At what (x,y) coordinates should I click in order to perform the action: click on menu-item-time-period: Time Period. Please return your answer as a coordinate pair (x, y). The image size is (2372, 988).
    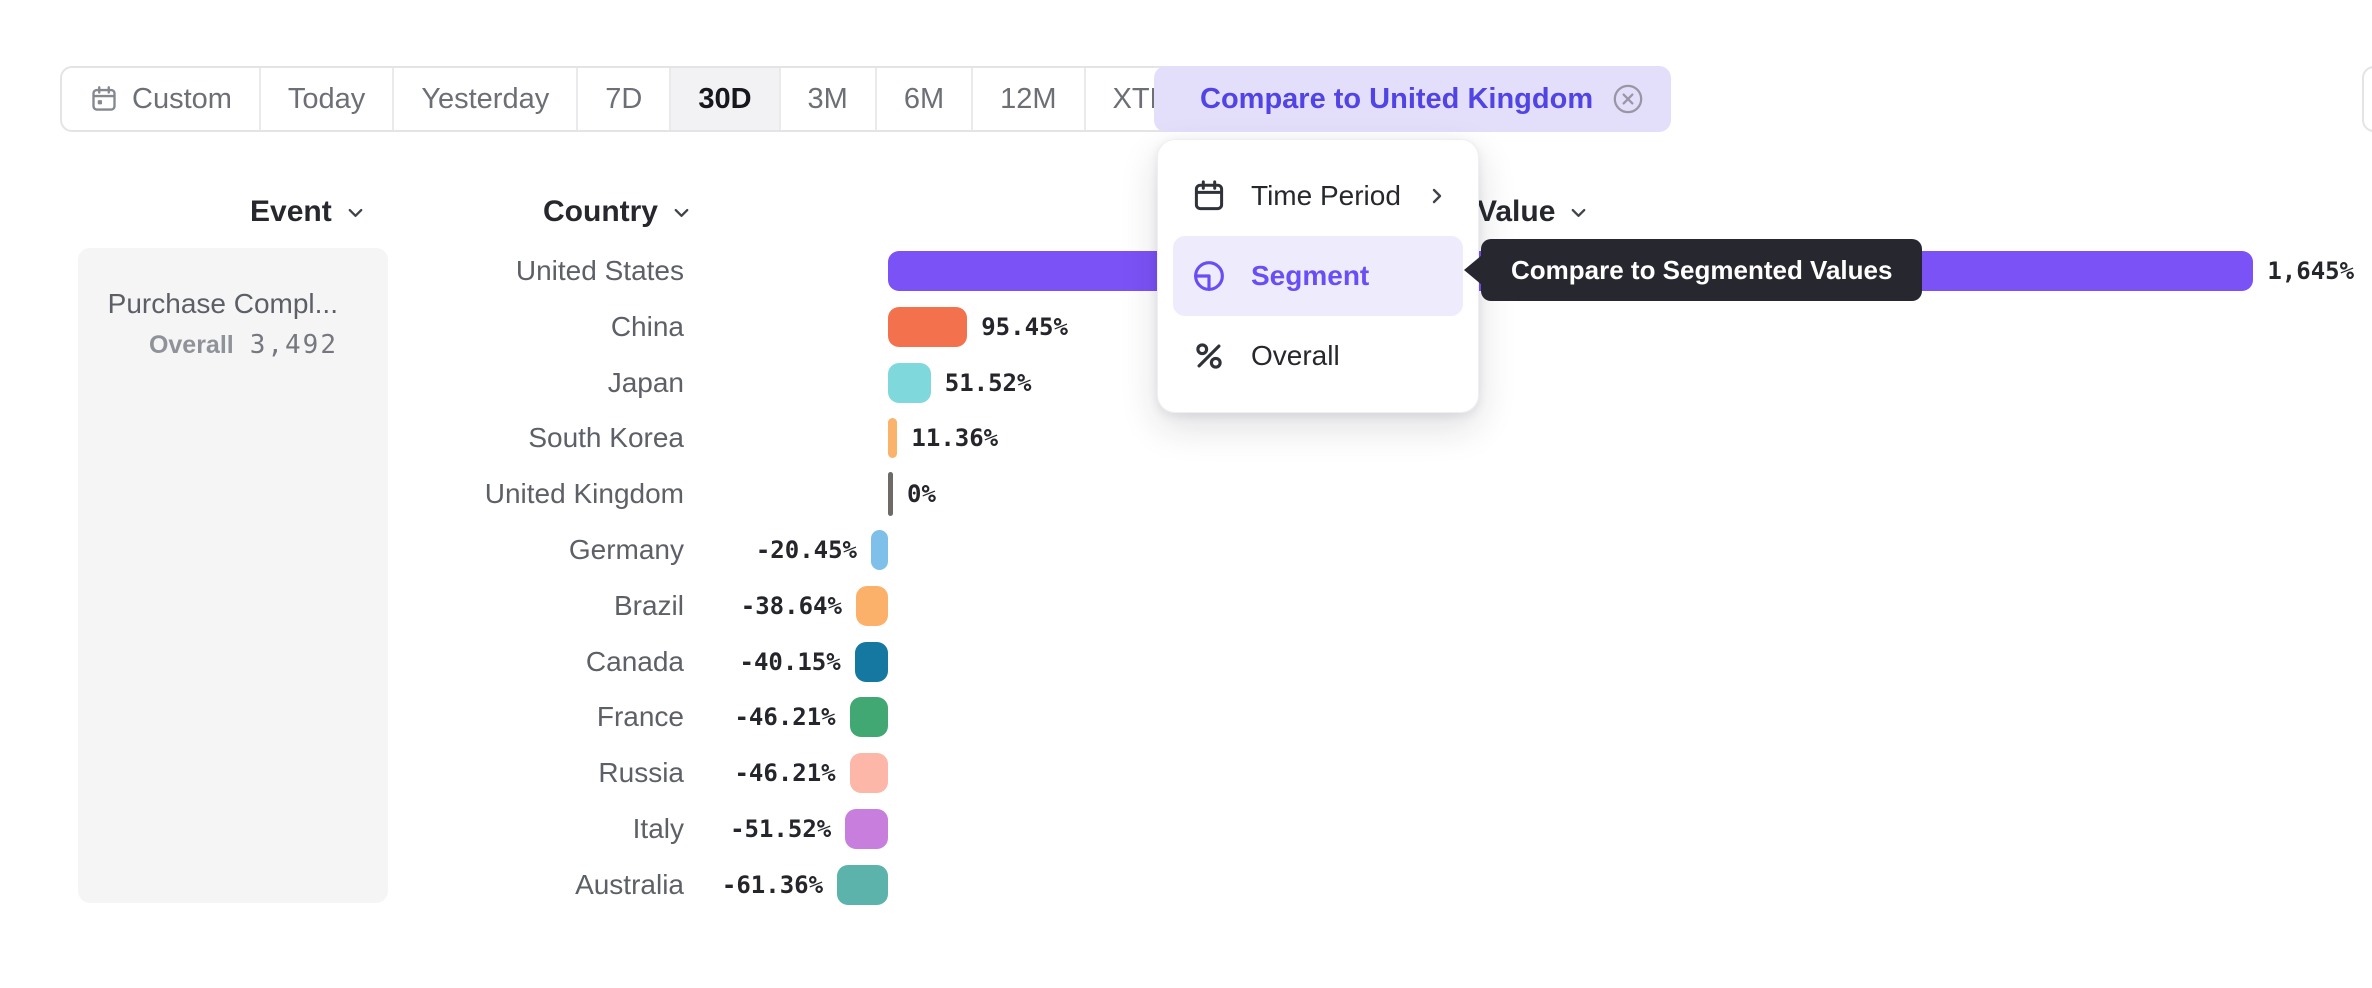
    Looking at the image, I should click on (1318, 196).